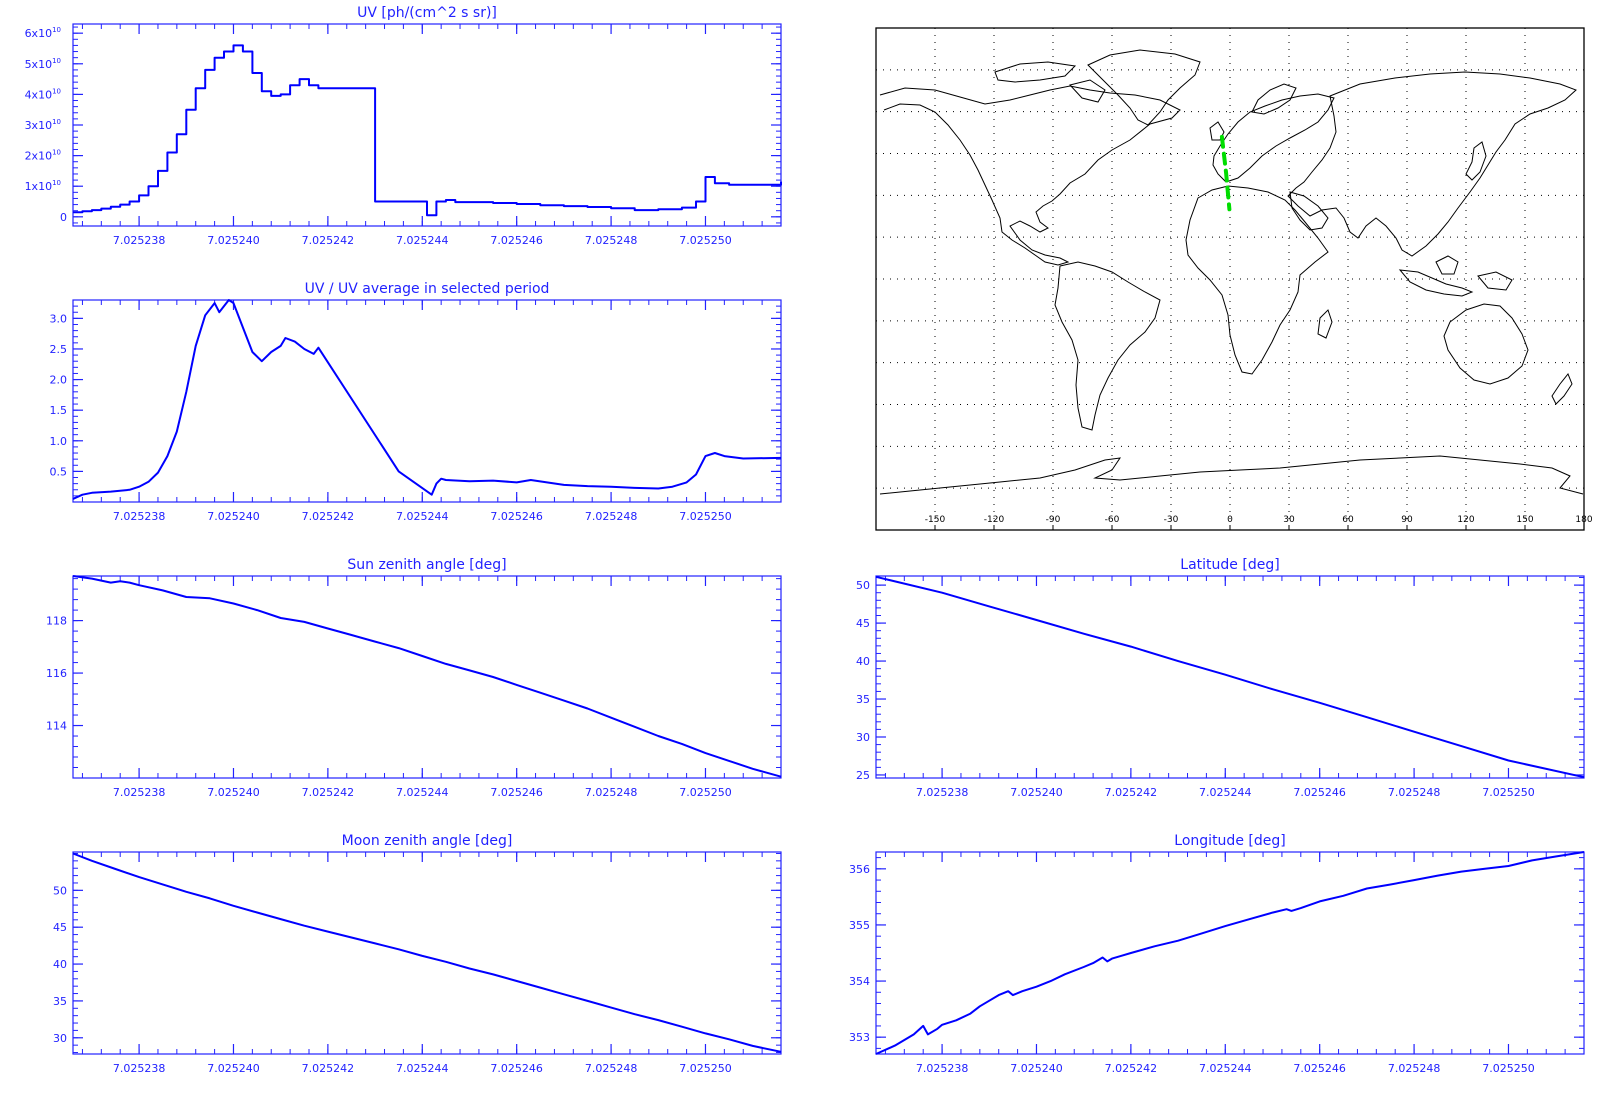 The height and width of the screenshot is (1100, 1600). What do you see at coordinates (863, 661) in the screenshot?
I see `lat-ytick-label: 40` at bounding box center [863, 661].